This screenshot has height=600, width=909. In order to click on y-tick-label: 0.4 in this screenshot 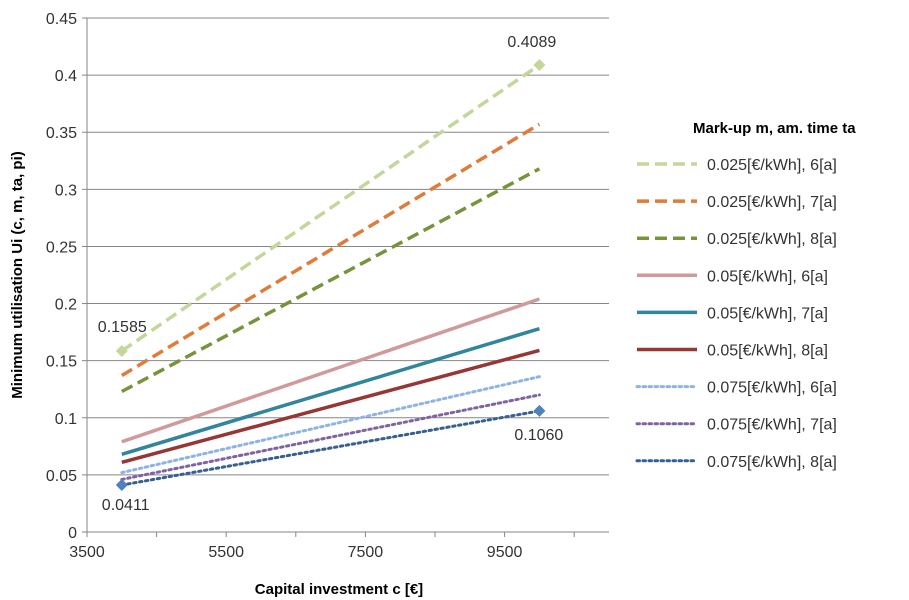, I will do `click(66, 76)`.